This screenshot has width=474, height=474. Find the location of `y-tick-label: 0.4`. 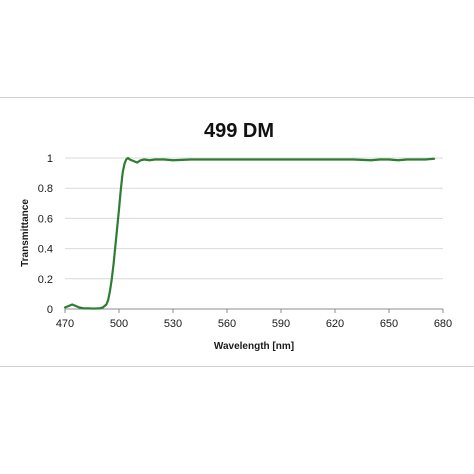

y-tick-label: 0.4 is located at coordinates (45, 250).